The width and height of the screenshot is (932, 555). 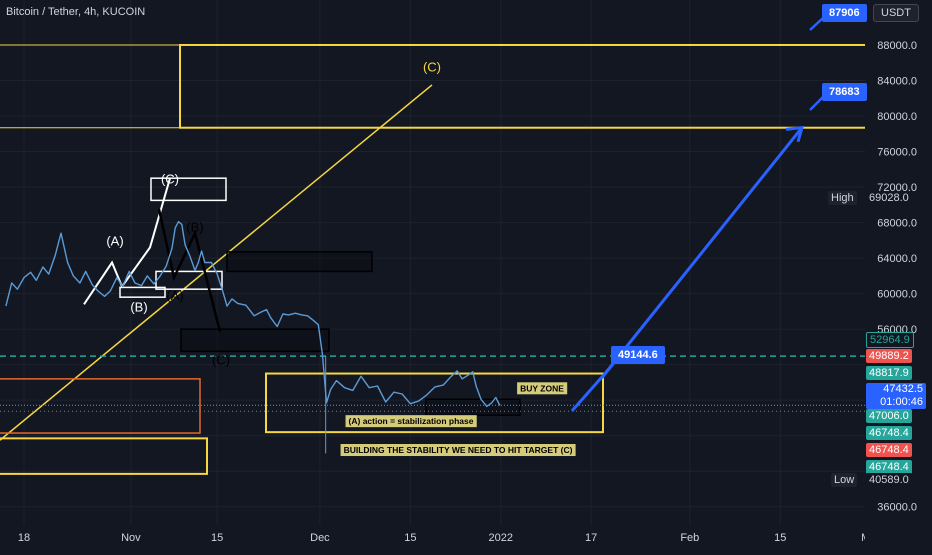 I want to click on symbol-title: Bitcoin / Tether, 4h, KUCOIN, so click(x=76, y=12).